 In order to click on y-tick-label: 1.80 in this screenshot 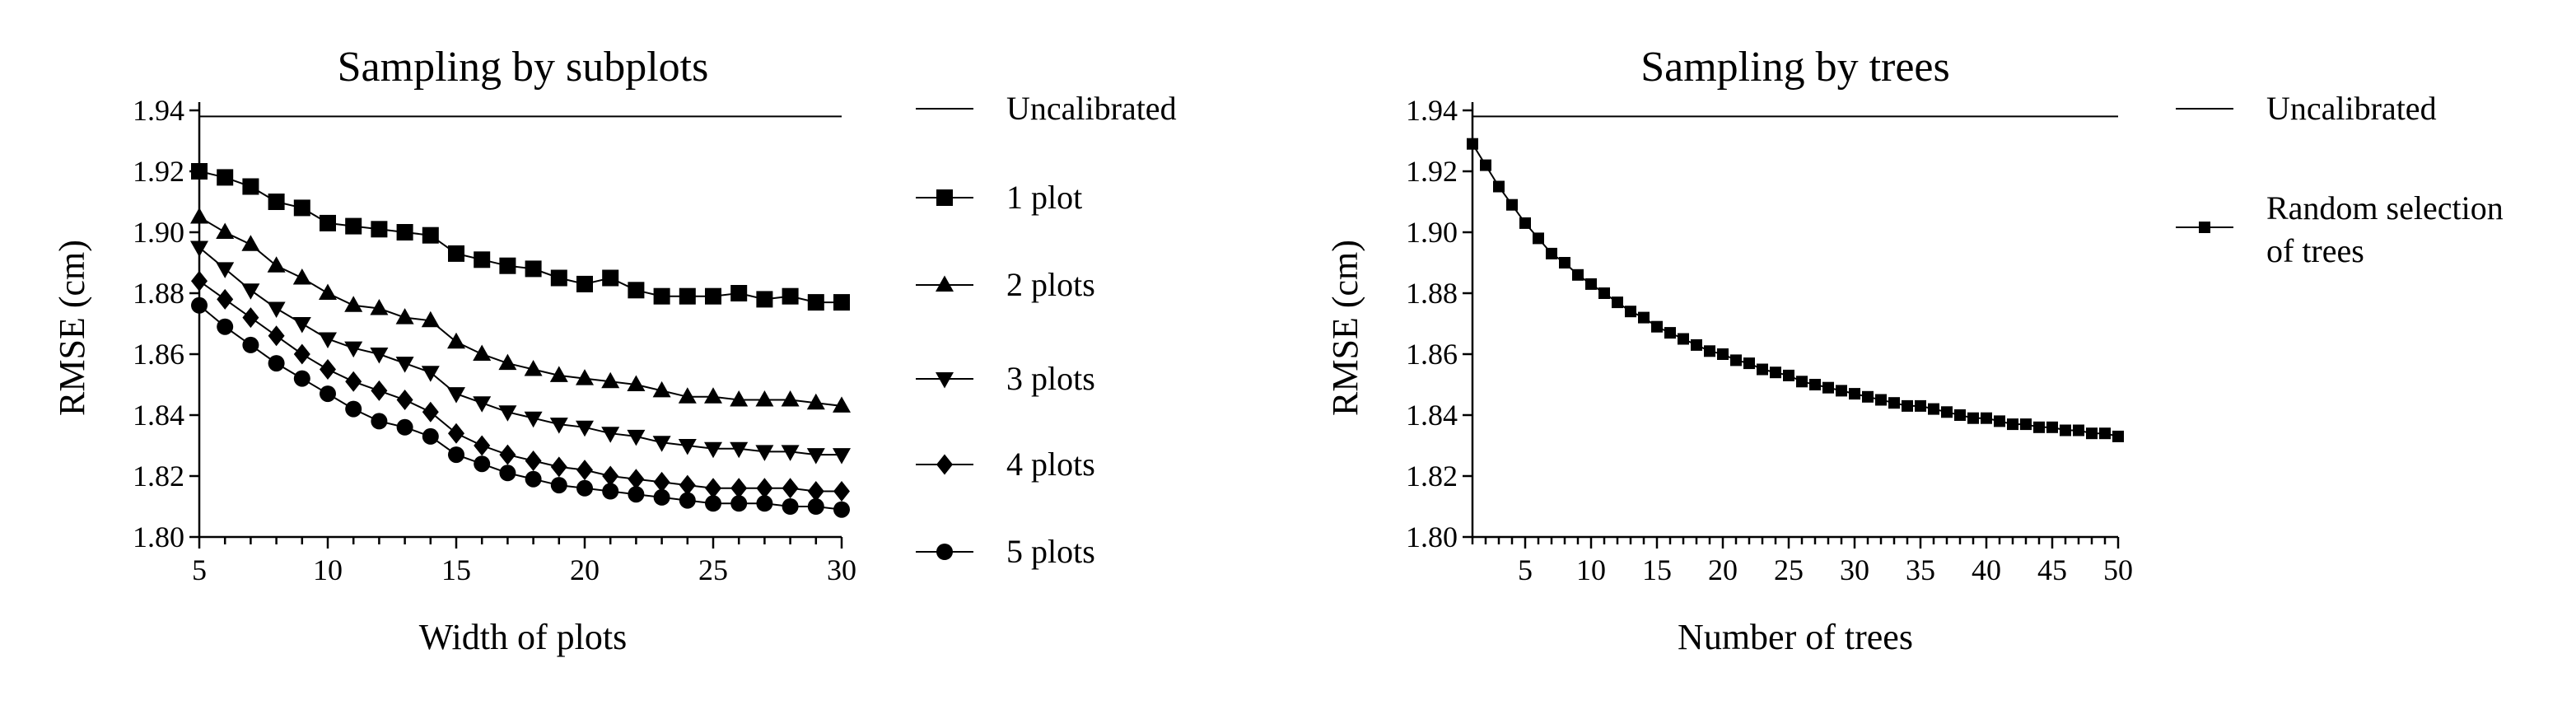, I will do `click(158, 537)`.